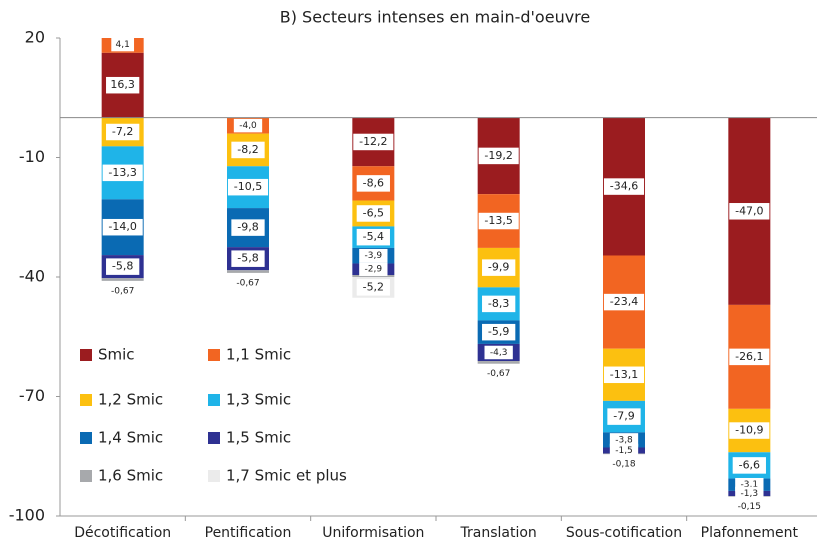  Describe the element at coordinates (750, 485) in the screenshot. I see `data-label: -3,1` at that location.